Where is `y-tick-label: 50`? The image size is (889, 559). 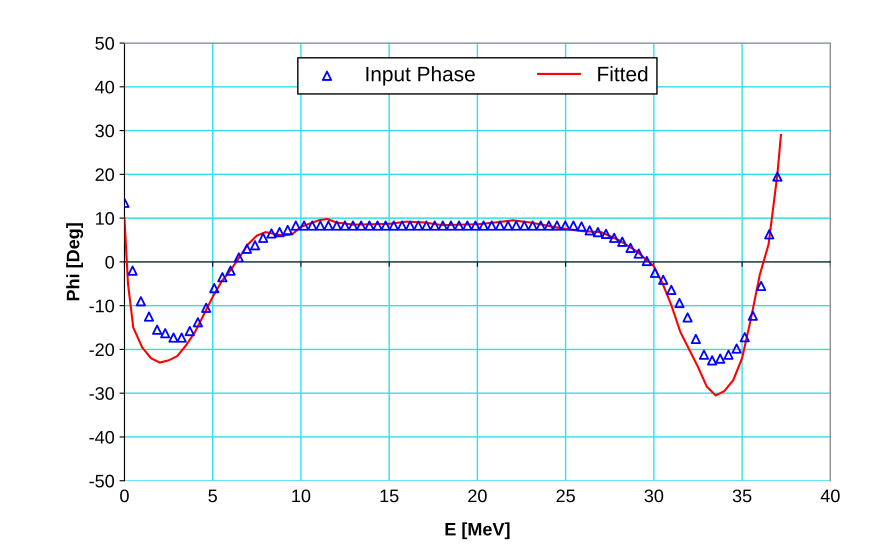
y-tick-label: 50 is located at coordinates (104, 43).